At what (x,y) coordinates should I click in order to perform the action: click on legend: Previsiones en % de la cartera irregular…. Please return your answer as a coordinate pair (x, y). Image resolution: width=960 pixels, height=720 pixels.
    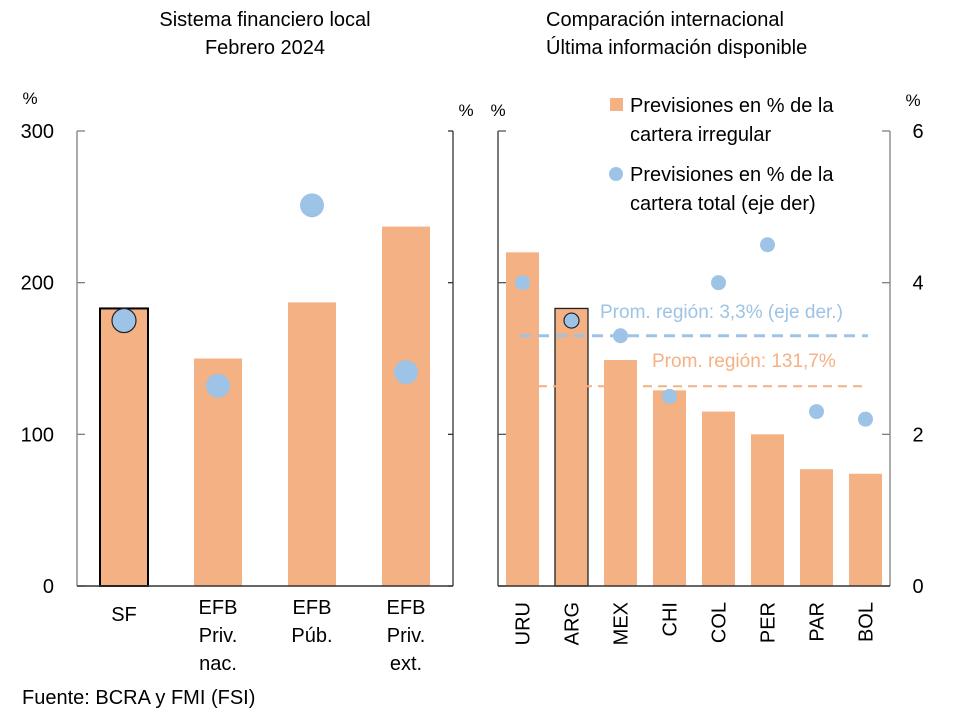
    Looking at the image, I should click on (721, 155).